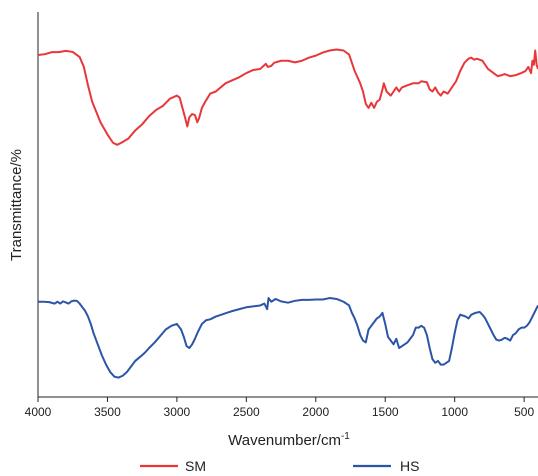  I want to click on x-tick-label: 1000, so click(454, 412).